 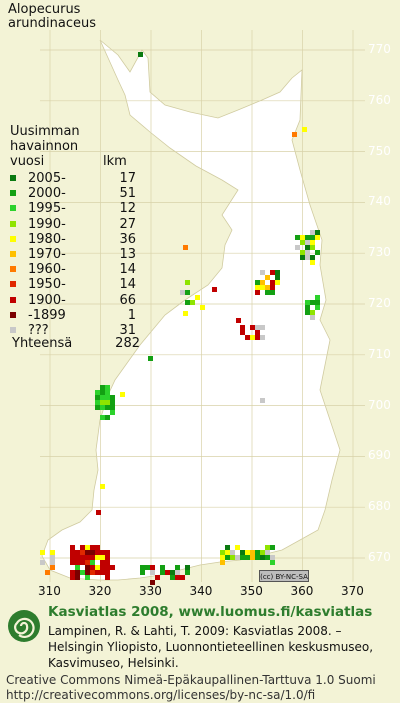 I want to click on species-name-line-1: Alopecurus, so click(x=44, y=9).